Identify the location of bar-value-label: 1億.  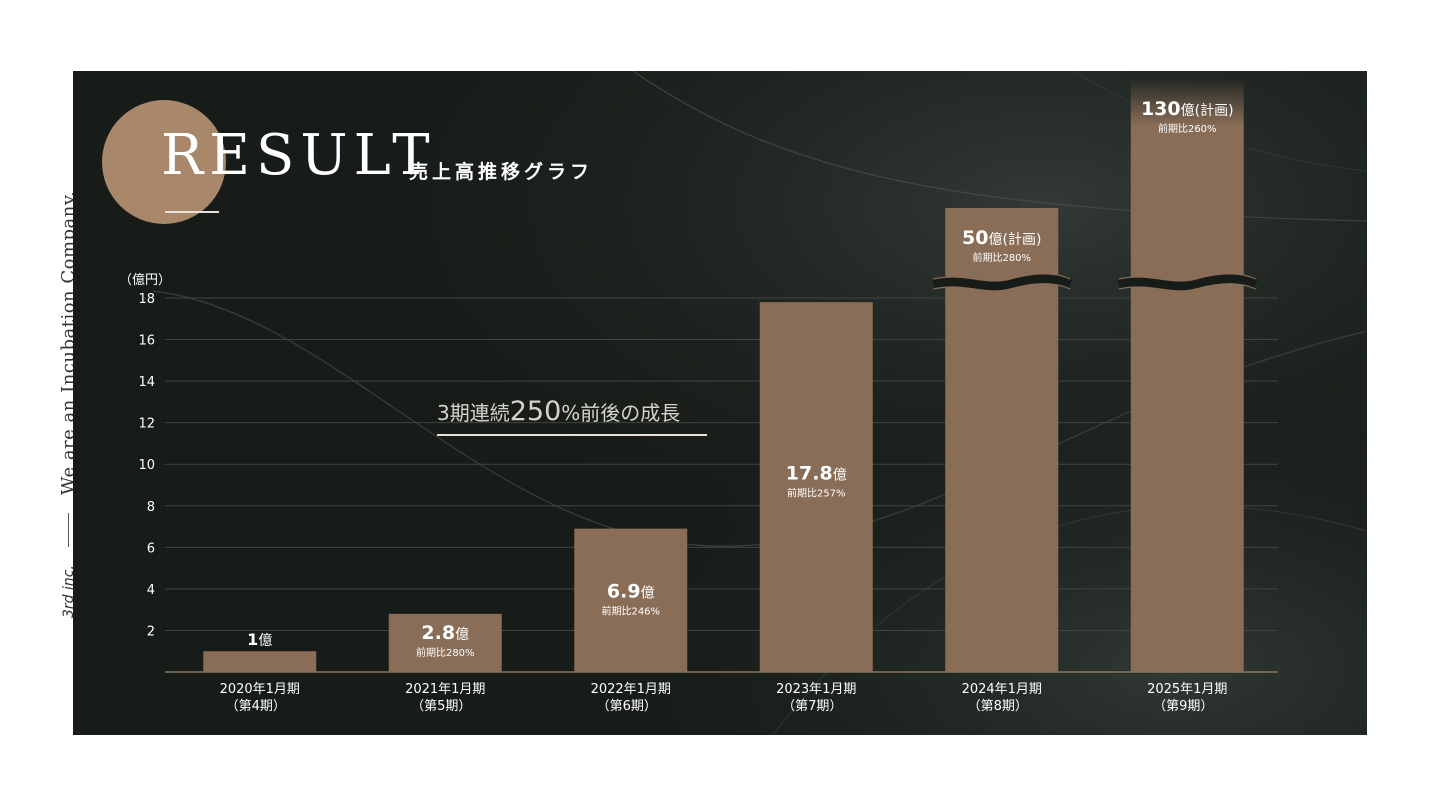
(259, 639).